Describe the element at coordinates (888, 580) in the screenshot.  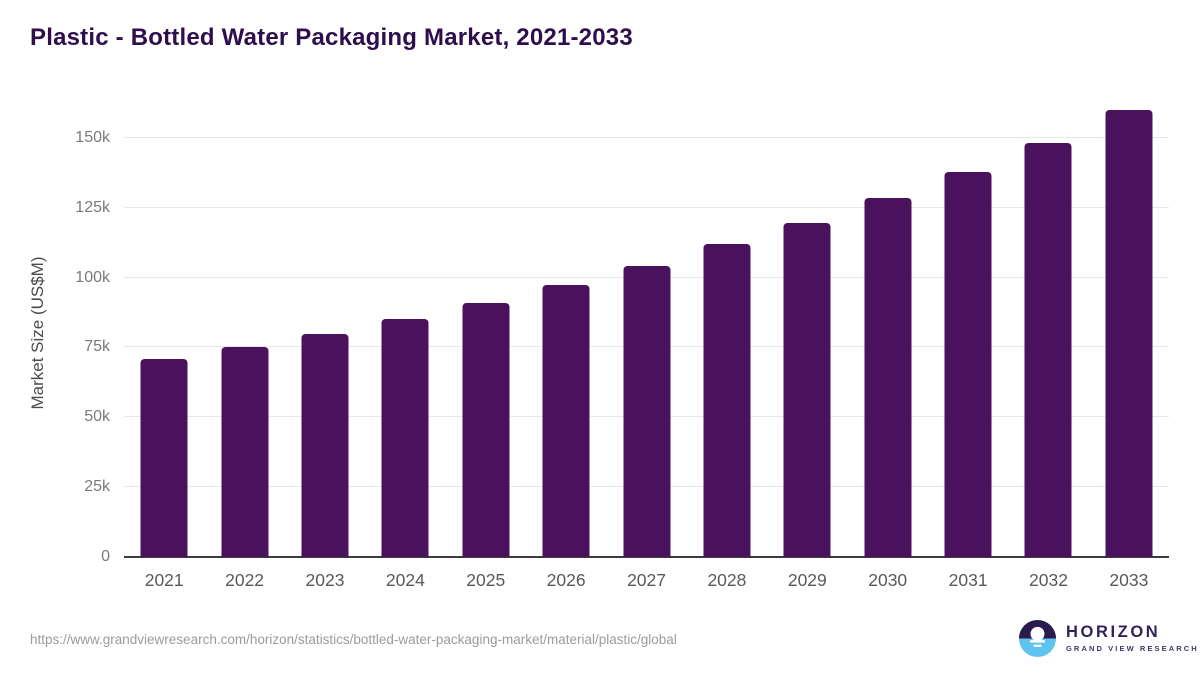
I see `x-tick-label: 2030` at that location.